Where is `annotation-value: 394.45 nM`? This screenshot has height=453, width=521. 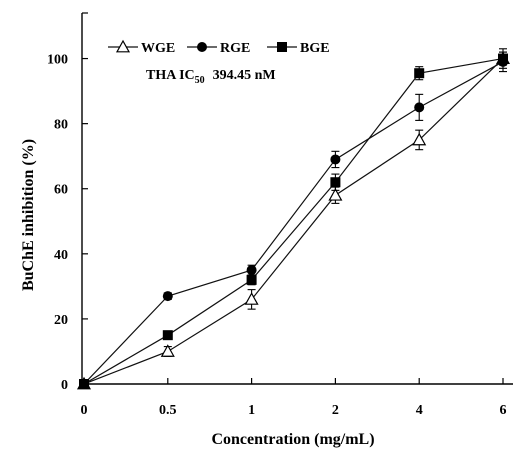
annotation-value: 394.45 nM is located at coordinates (244, 75).